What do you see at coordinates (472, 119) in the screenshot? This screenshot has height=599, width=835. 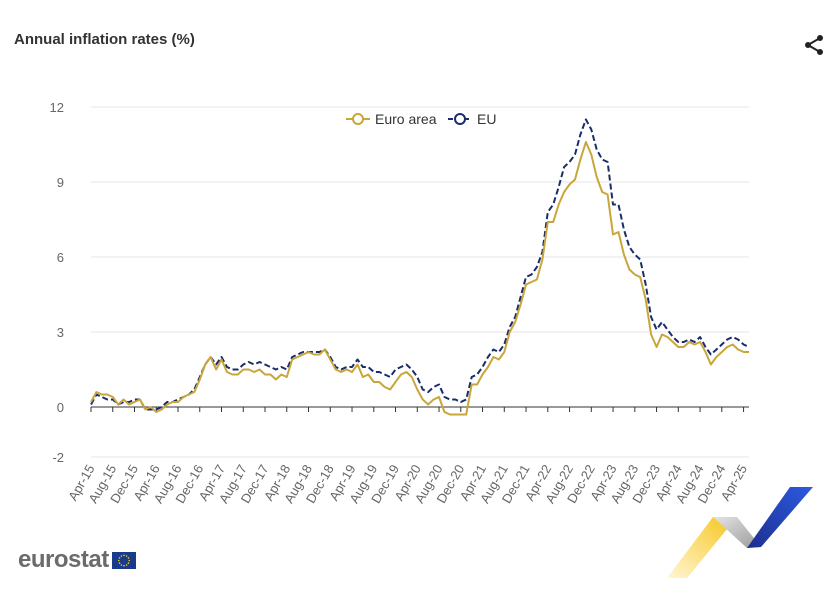 I see `legend-item-eu: EU` at bounding box center [472, 119].